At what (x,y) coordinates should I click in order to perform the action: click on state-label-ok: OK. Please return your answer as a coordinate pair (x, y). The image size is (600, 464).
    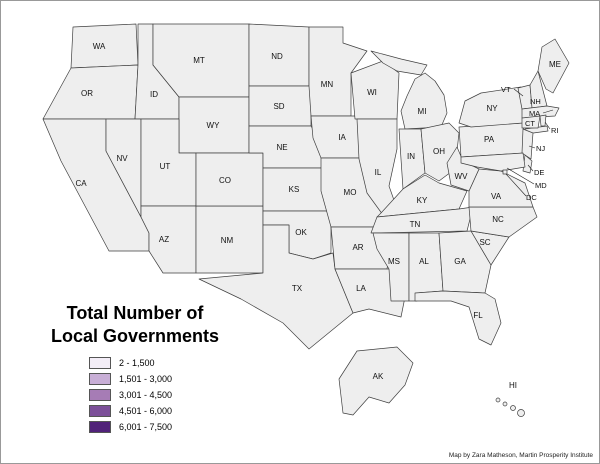
    Looking at the image, I should click on (301, 232).